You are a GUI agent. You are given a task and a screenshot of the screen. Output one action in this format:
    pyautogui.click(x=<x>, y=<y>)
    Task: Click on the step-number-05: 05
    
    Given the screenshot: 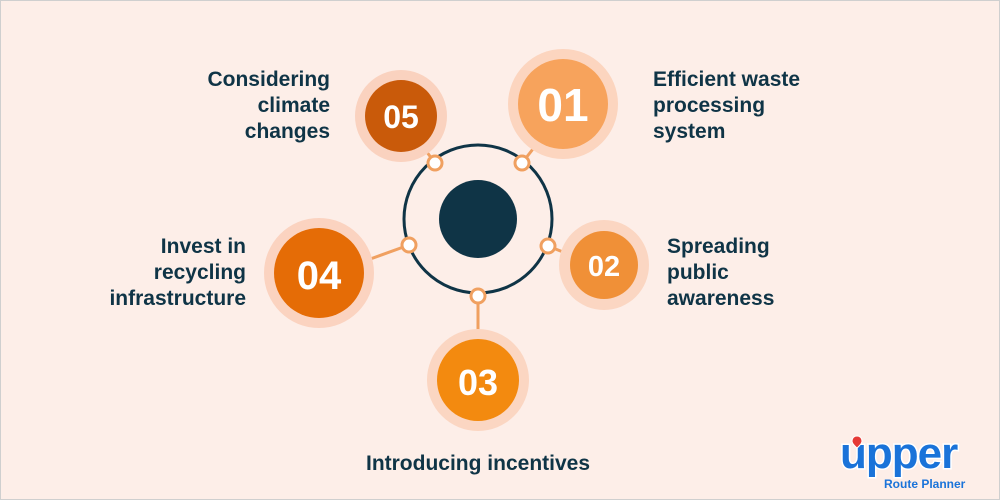 What is the action you would take?
    pyautogui.click(x=401, y=117)
    